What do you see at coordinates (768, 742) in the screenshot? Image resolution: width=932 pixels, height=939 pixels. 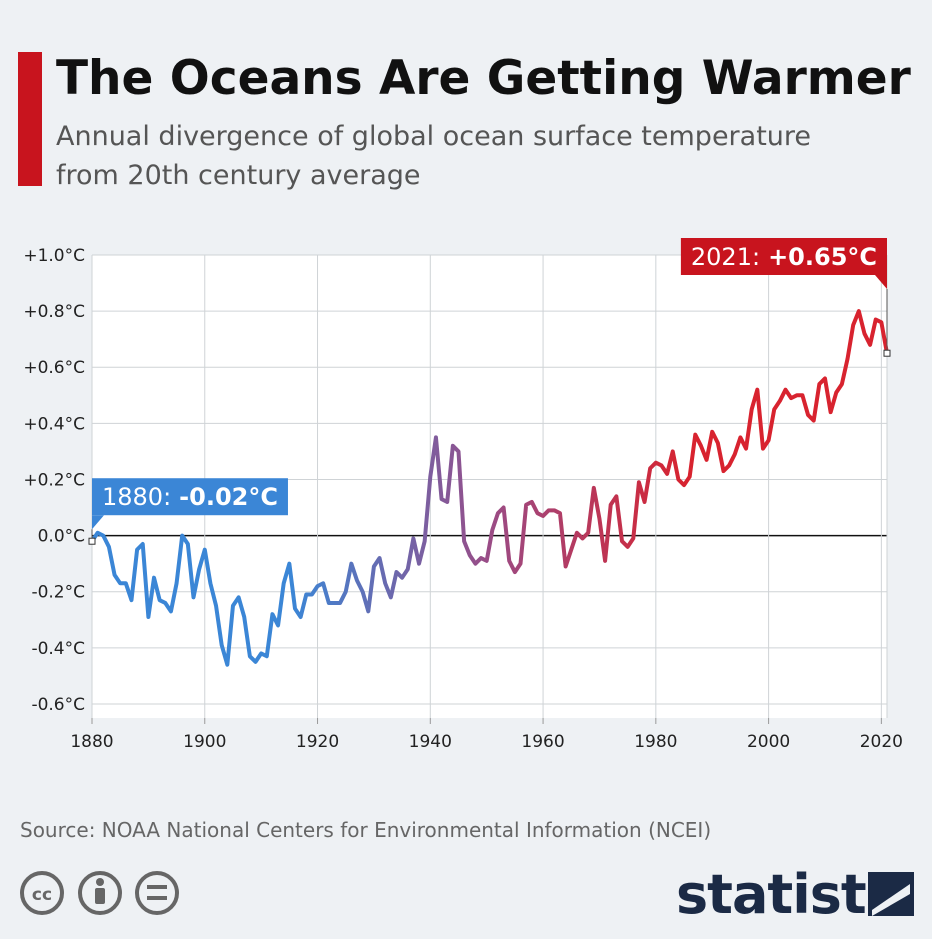 I see `x-tick-label: 2000` at bounding box center [768, 742].